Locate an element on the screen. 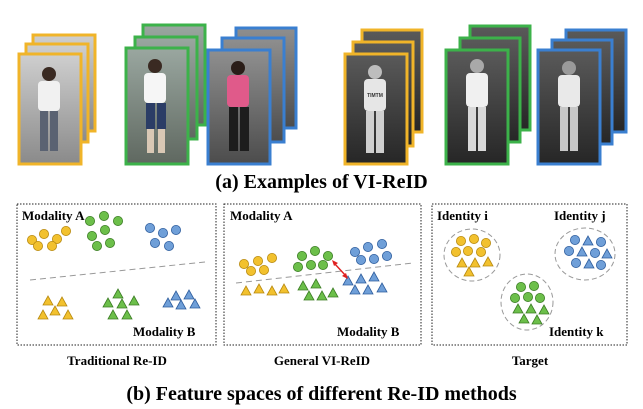 The width and height of the screenshot is (643, 409). panel-title-target: Target is located at coordinates (530, 360).